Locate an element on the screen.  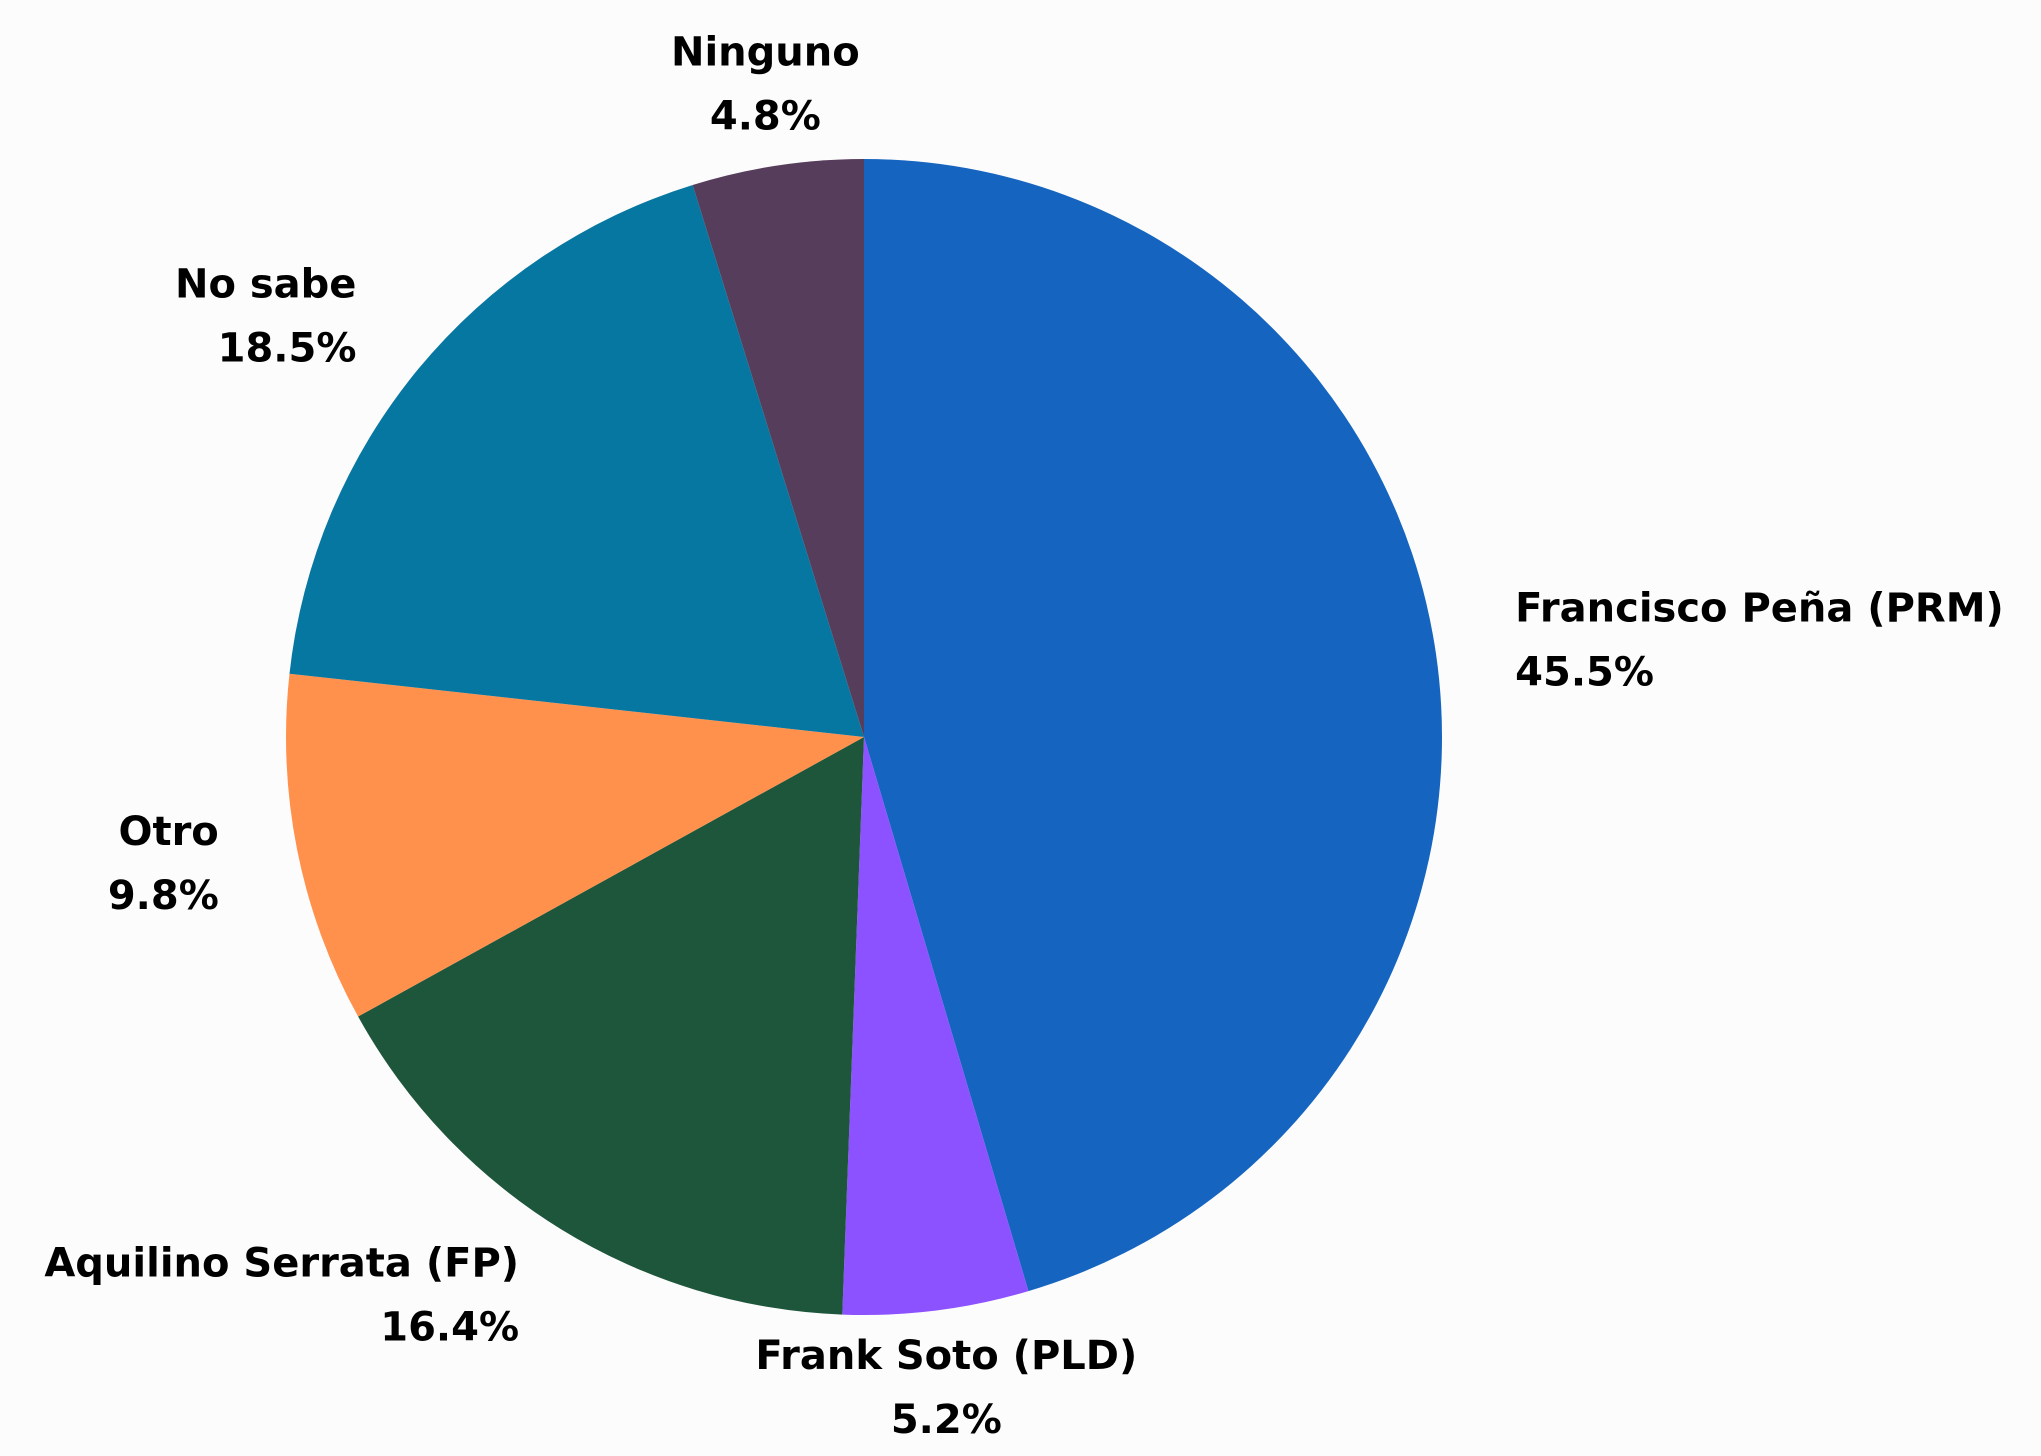
slice-label: Otro is located at coordinates (168, 832).